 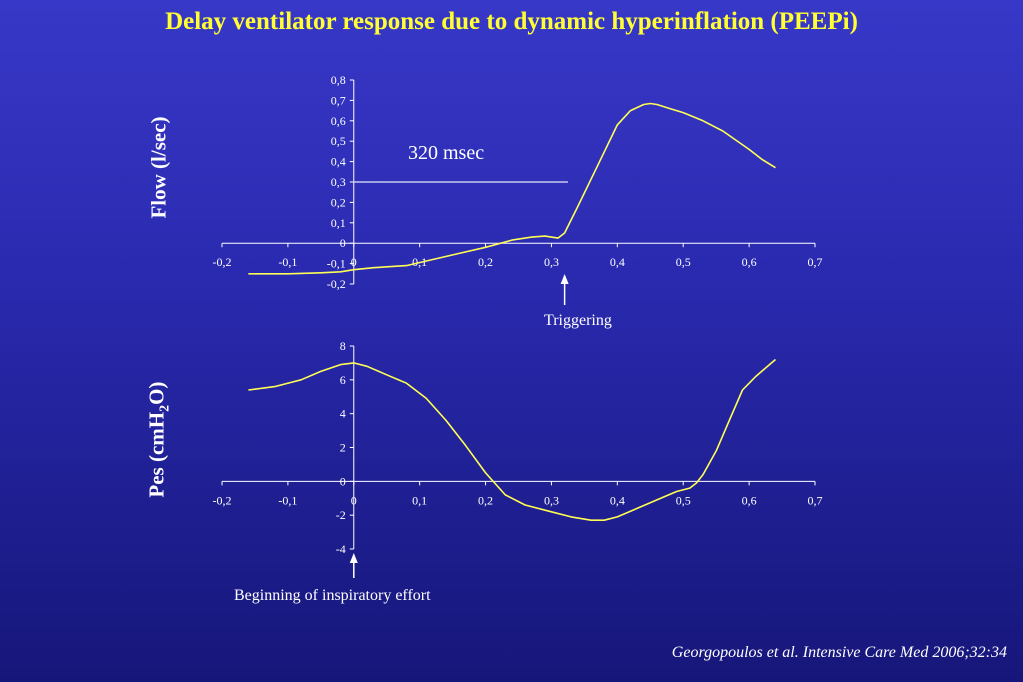 What do you see at coordinates (332, 595) in the screenshot?
I see `inspiratory-effort-label: Beginning of inspiratory effort` at bounding box center [332, 595].